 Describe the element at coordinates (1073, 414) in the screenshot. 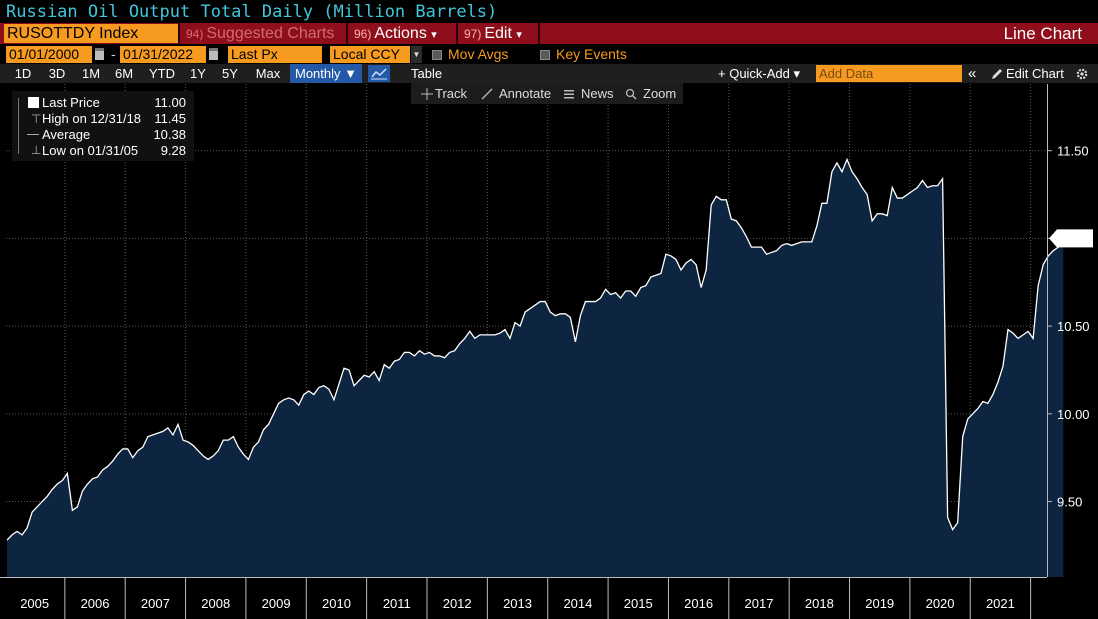

I see `y-tick-label: 10.00` at that location.